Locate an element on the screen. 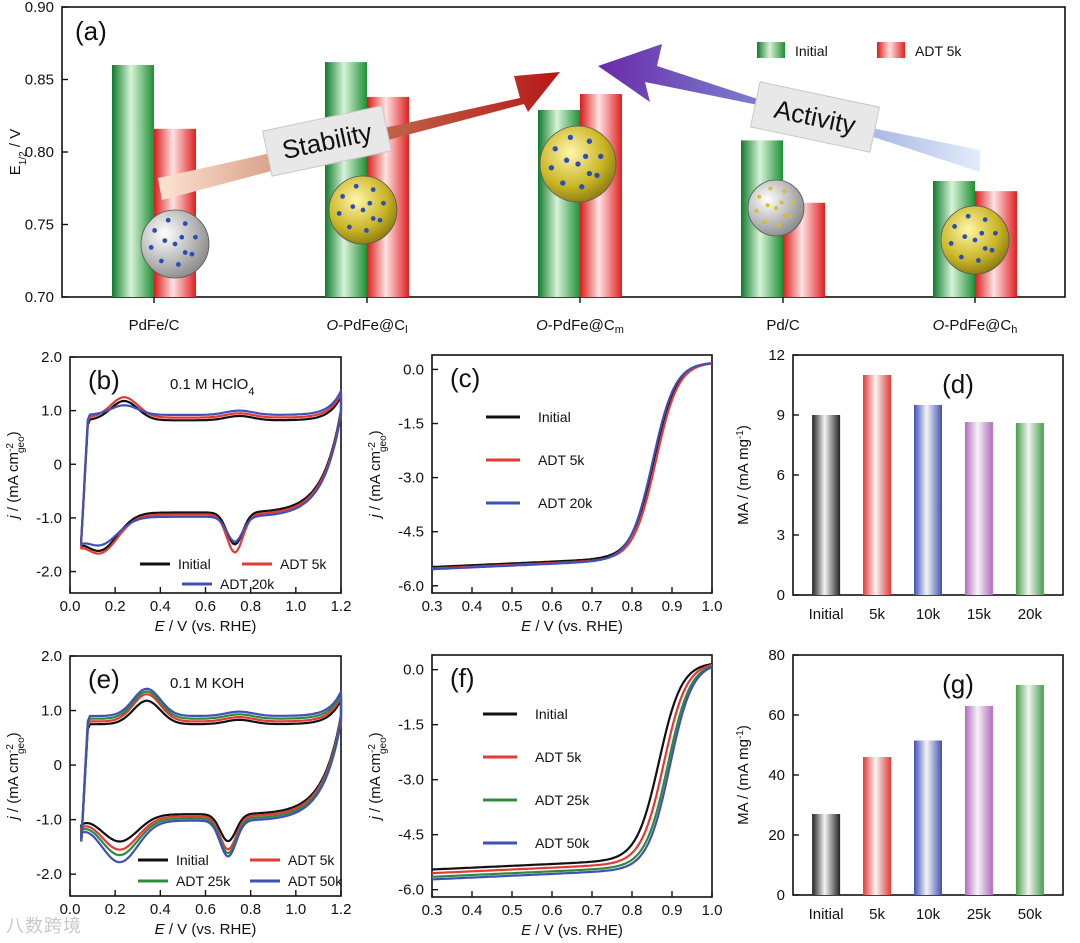 Image resolution: width=1080 pixels, height=943 pixels. x-category-label: Pd/C is located at coordinates (783, 325).